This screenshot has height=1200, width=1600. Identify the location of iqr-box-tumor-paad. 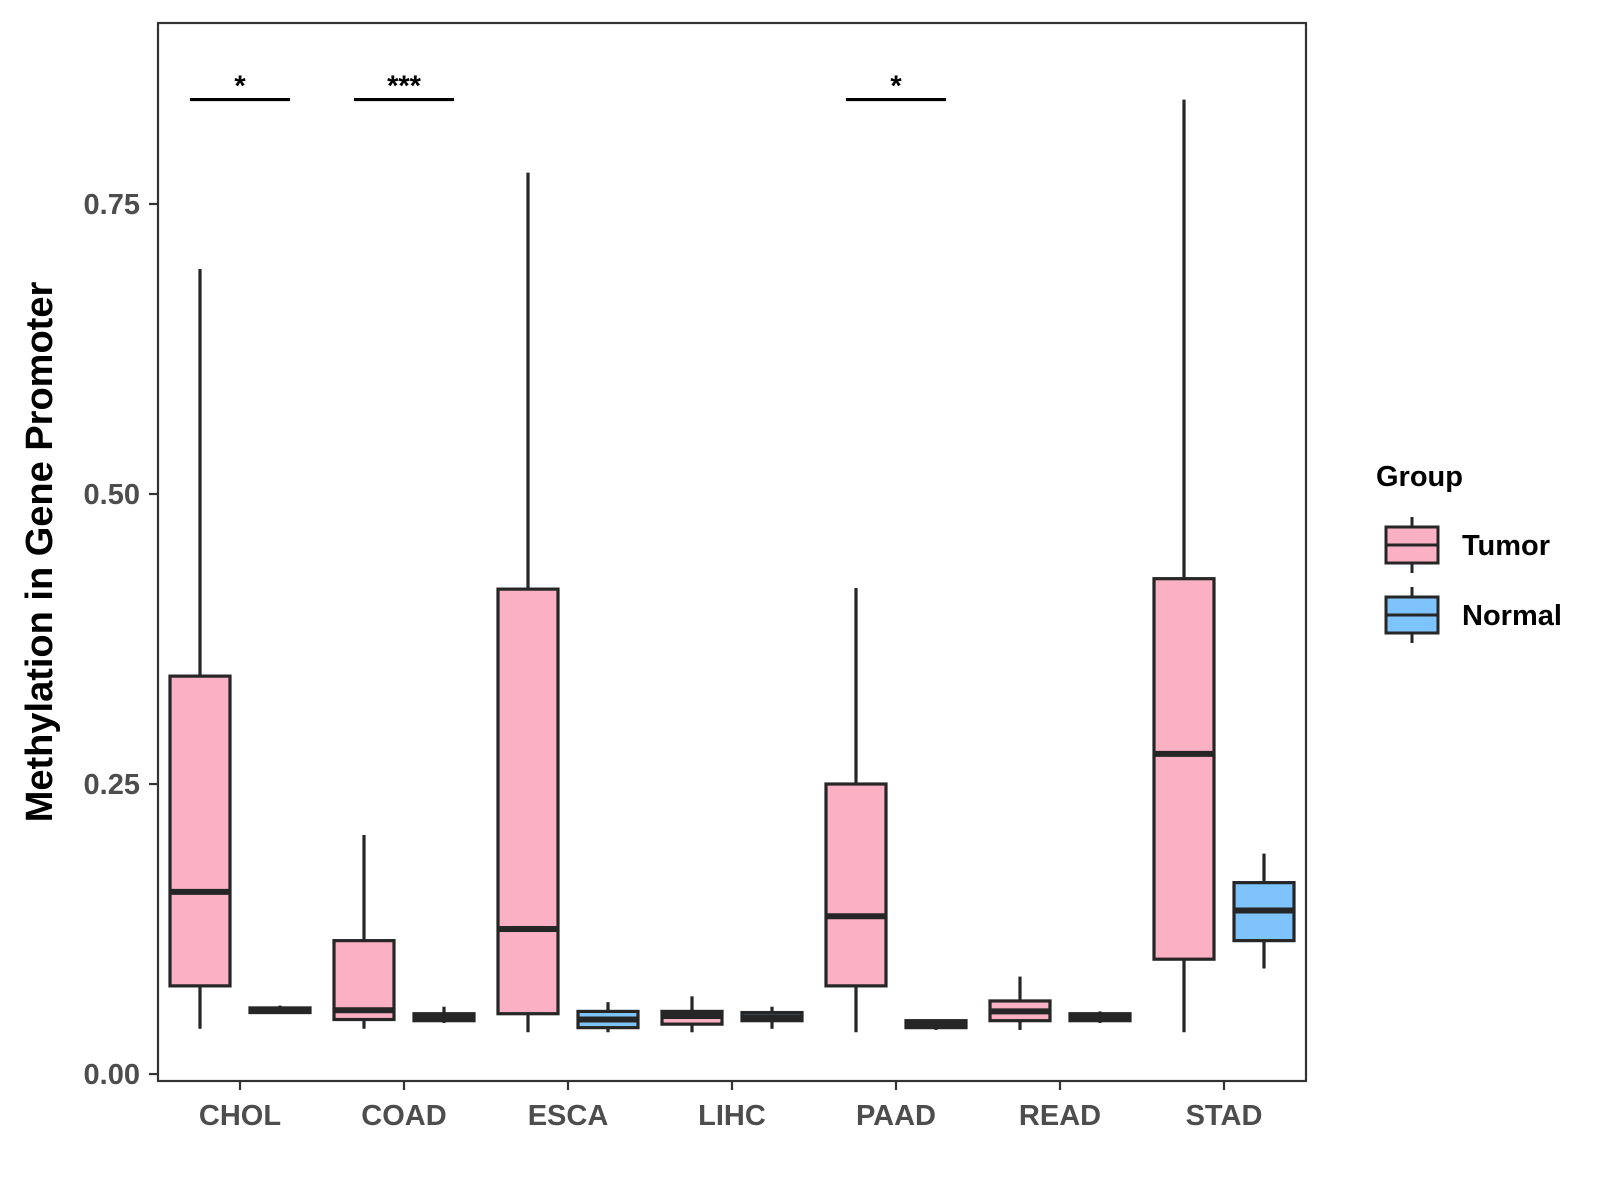
(856, 885).